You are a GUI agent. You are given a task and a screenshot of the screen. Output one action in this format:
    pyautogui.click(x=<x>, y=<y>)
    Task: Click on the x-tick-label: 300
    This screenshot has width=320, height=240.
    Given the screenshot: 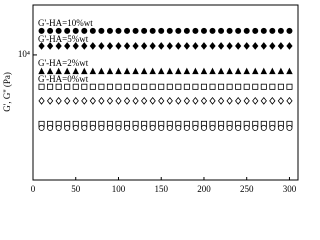 What is the action you would take?
    pyautogui.click(x=290, y=189)
    